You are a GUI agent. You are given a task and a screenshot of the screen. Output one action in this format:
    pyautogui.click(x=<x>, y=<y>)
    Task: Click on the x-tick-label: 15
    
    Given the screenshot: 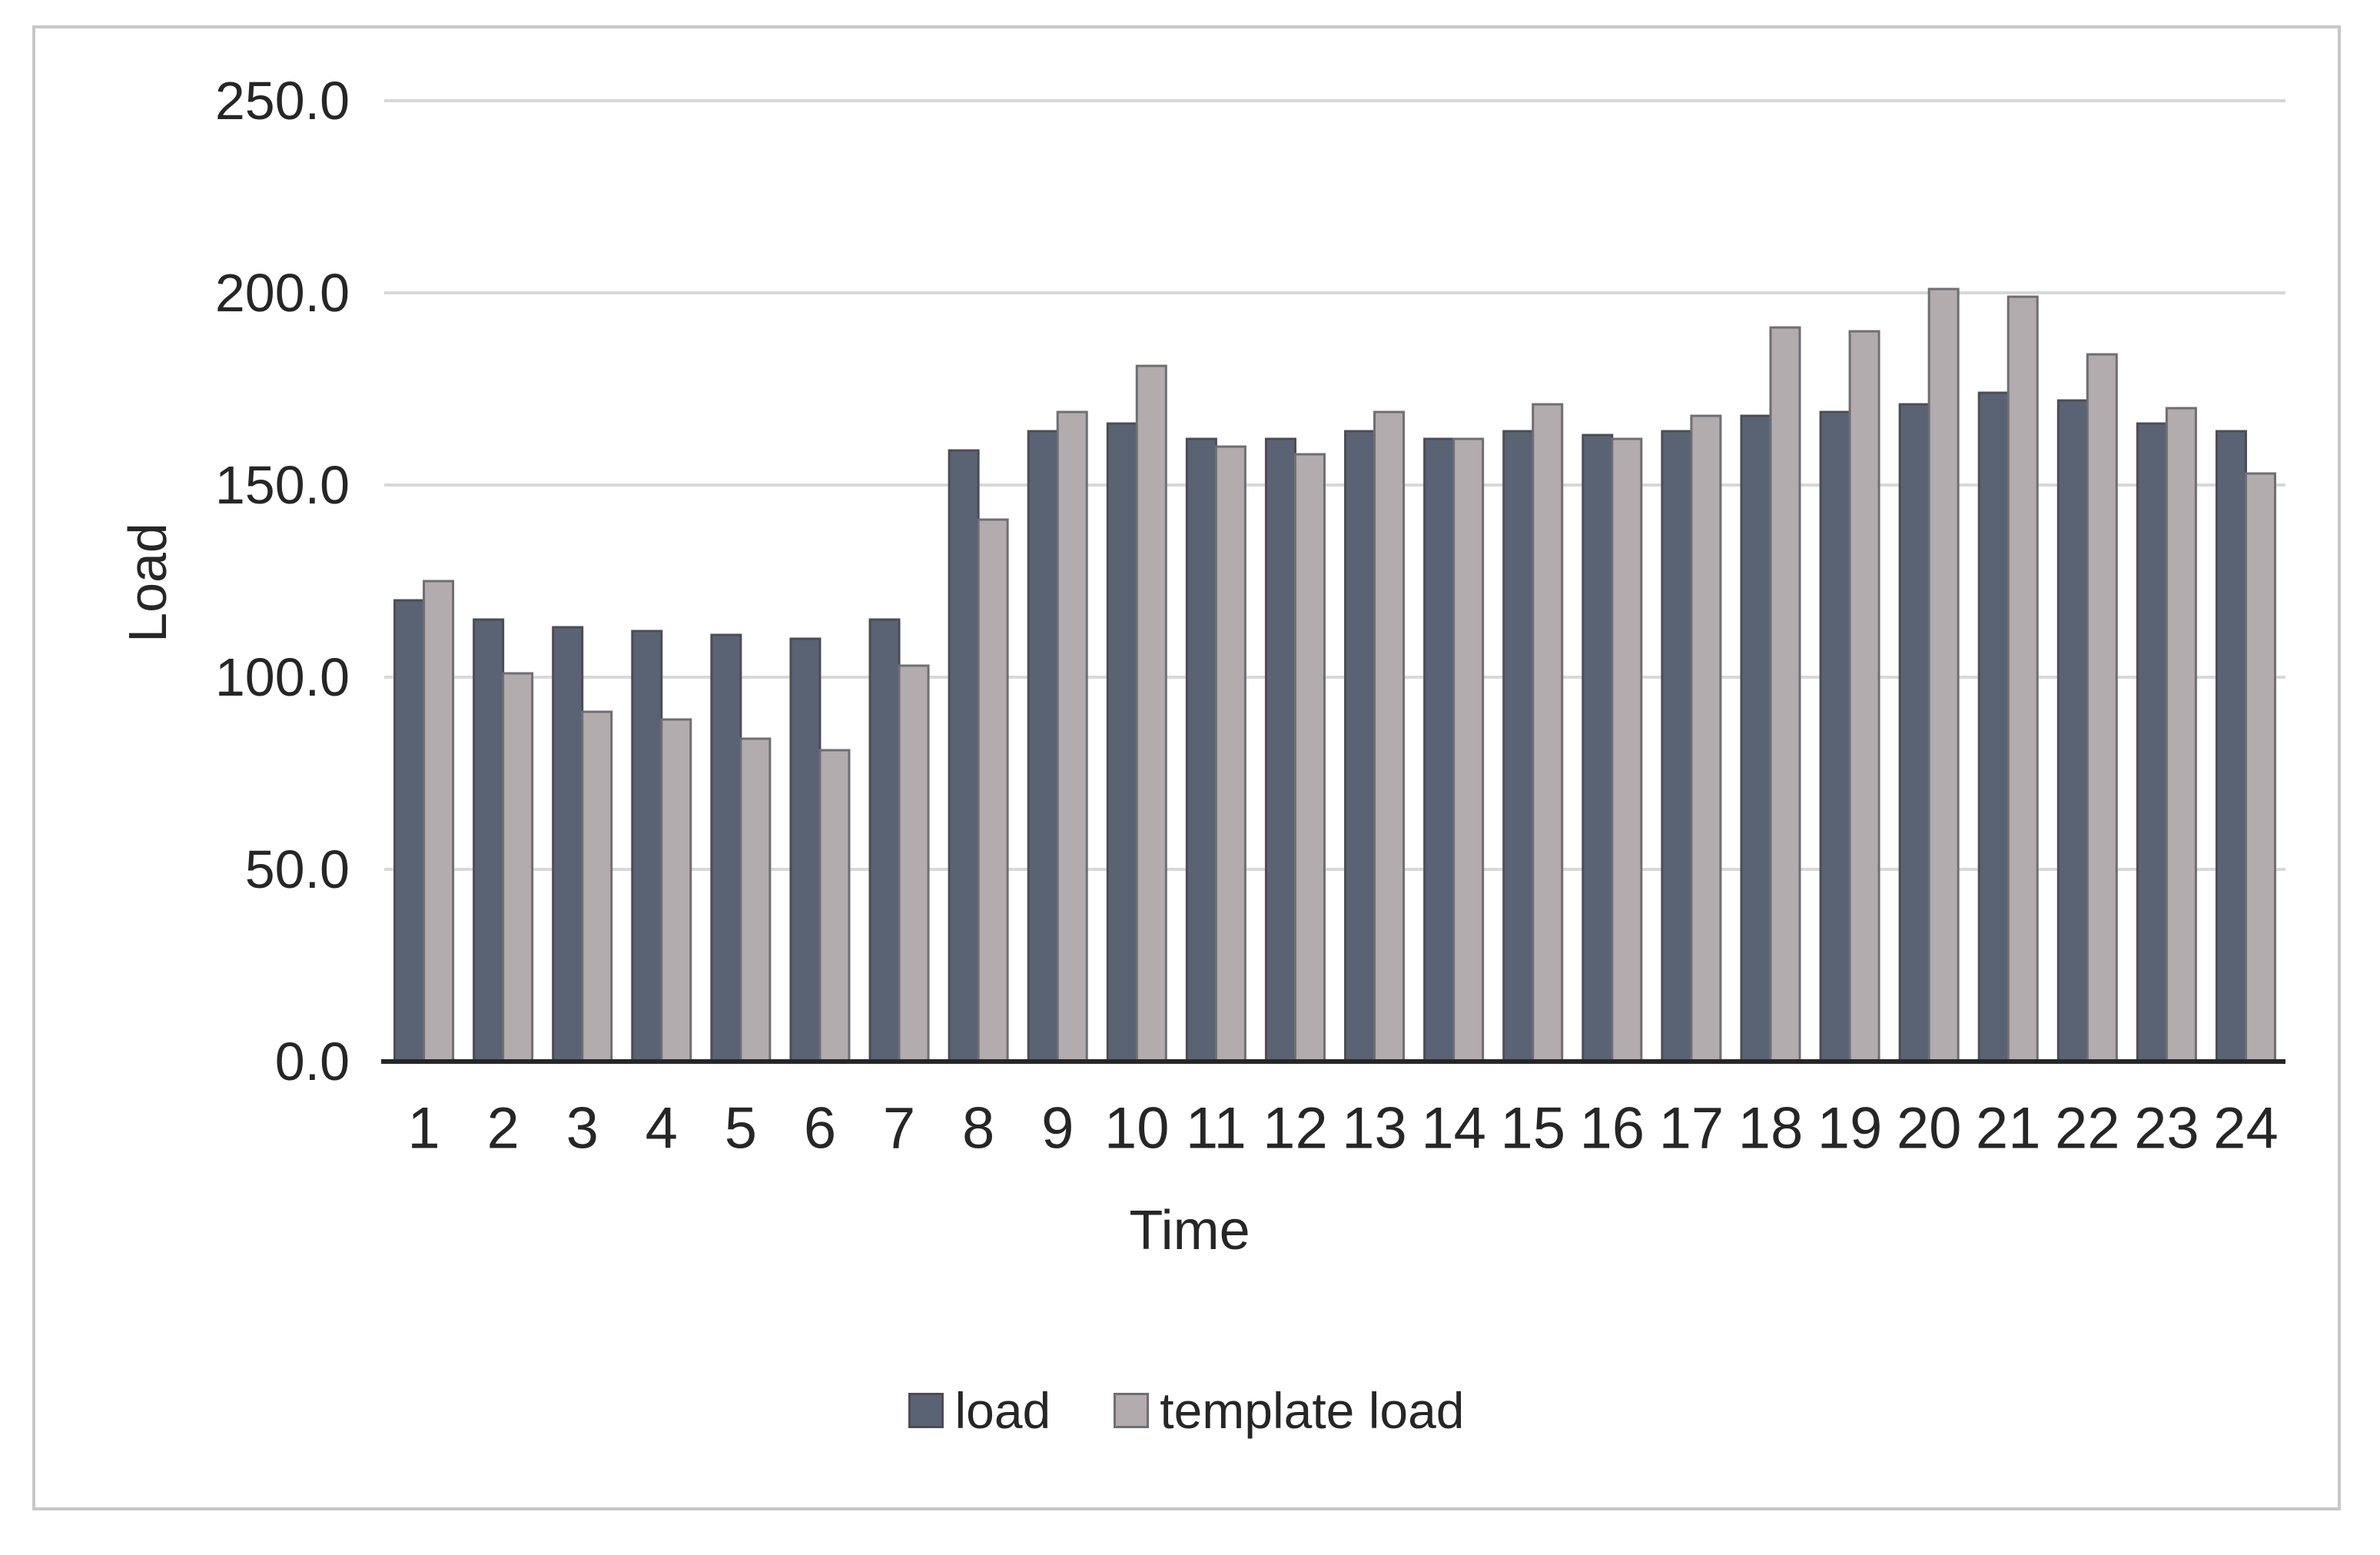 What is the action you would take?
    pyautogui.click(x=1533, y=1128)
    